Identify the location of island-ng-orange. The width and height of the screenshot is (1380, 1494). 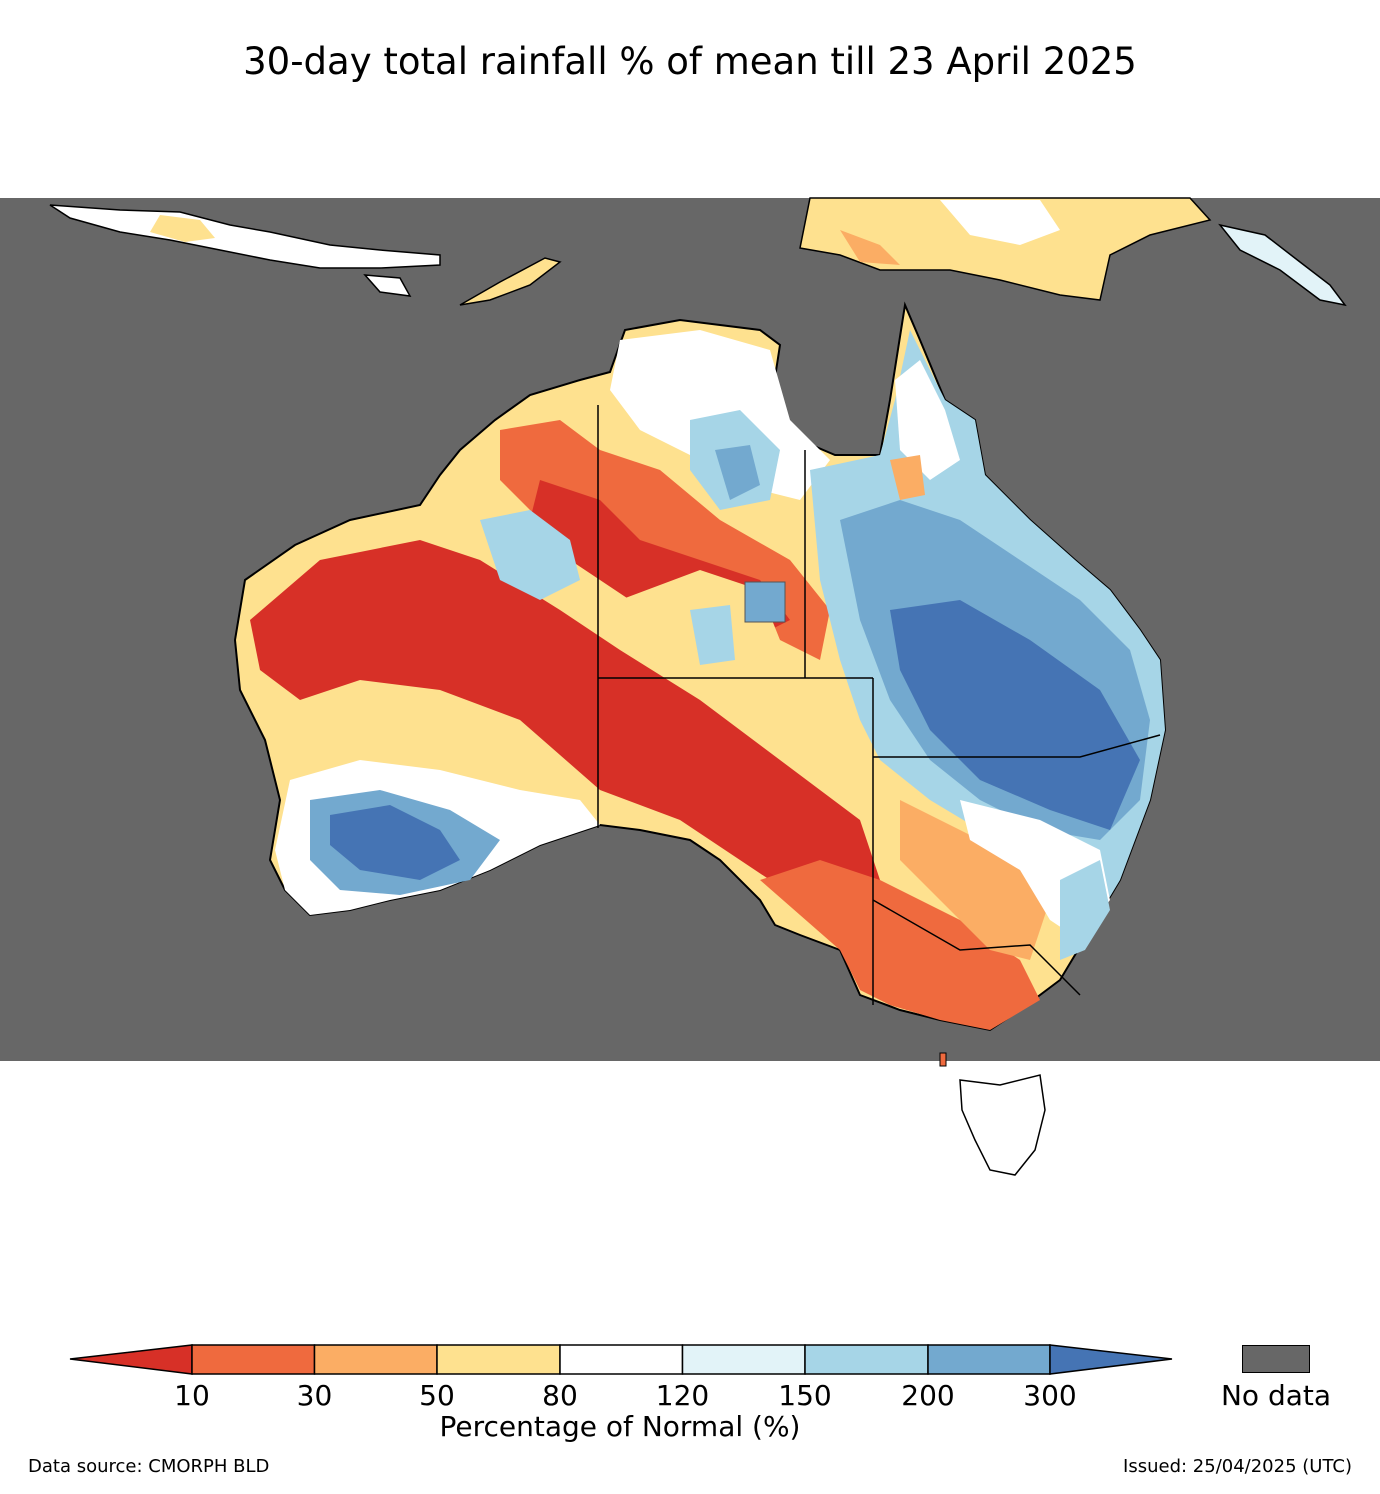
(870, 247).